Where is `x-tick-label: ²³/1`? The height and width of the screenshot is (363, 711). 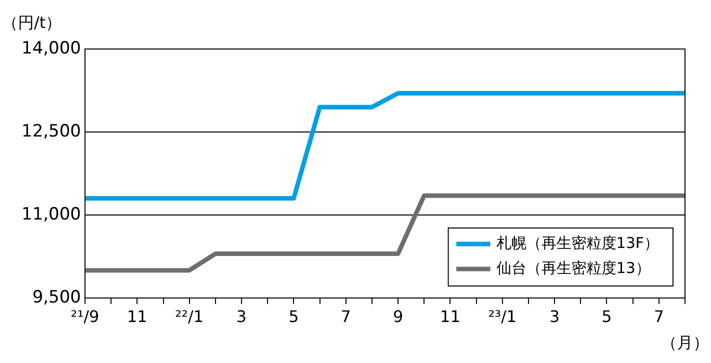 x-tick-label: ²³/1 is located at coordinates (502, 316).